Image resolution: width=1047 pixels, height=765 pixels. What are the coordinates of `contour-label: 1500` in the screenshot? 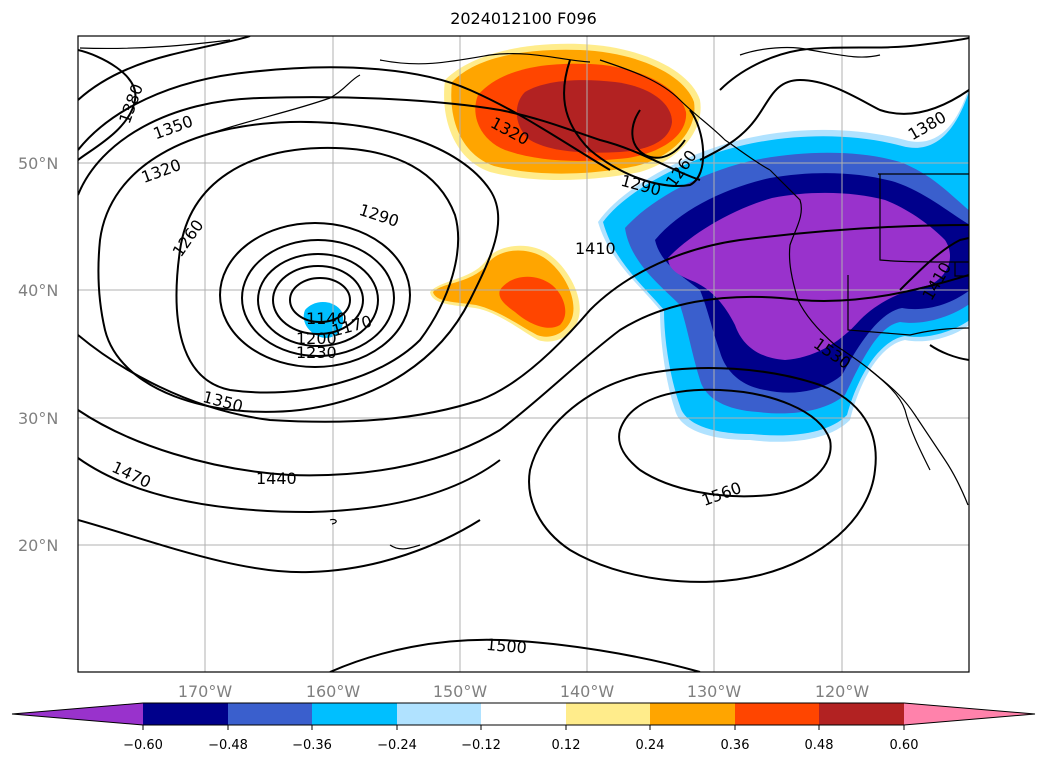 It's located at (506, 646).